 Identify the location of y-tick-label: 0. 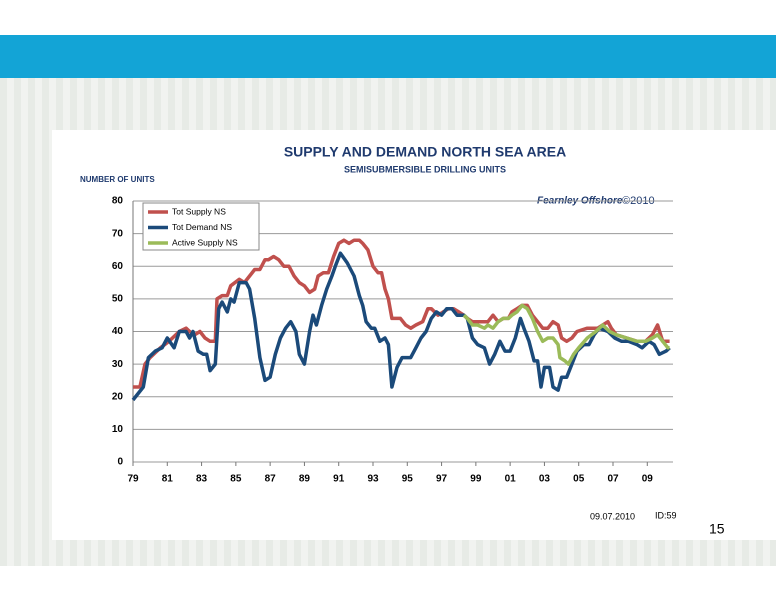
(120, 462).